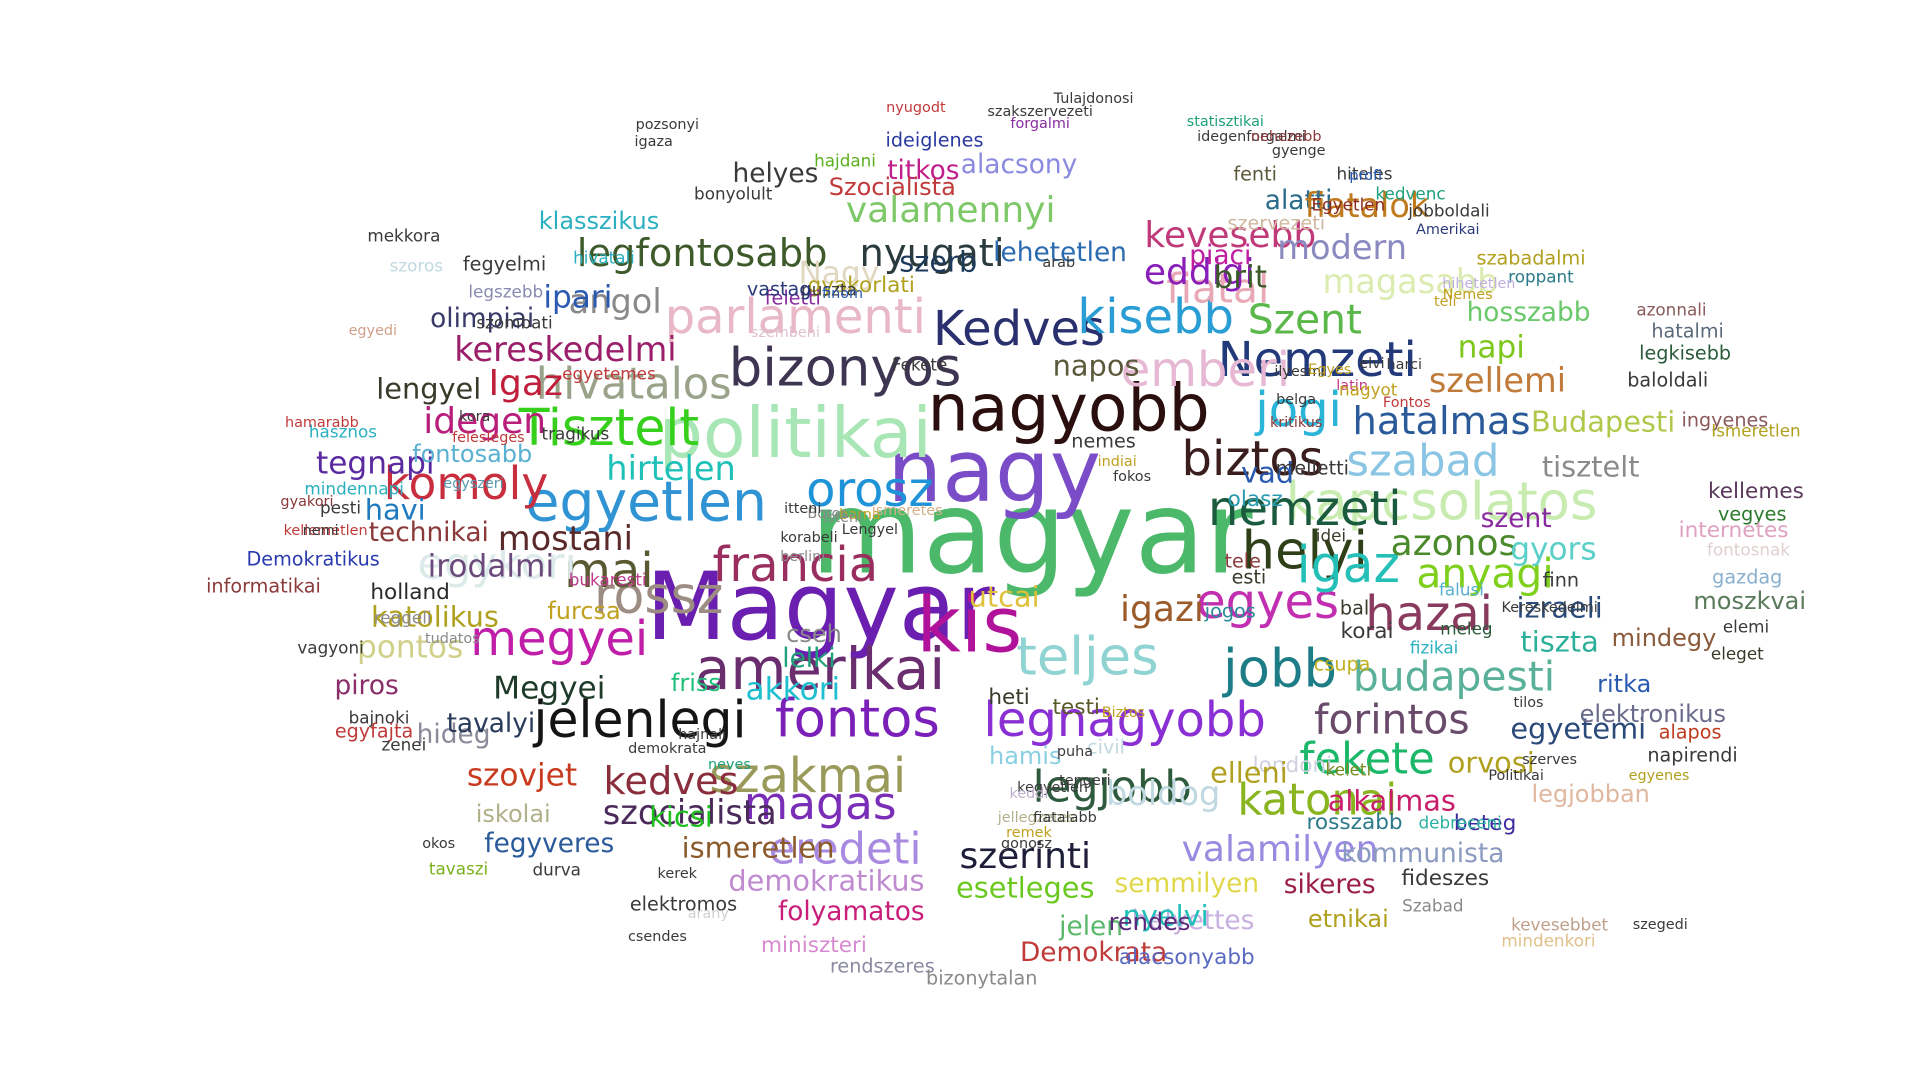  Describe the element at coordinates (843, 294) in the screenshot. I see `cloud-word: finom` at that location.